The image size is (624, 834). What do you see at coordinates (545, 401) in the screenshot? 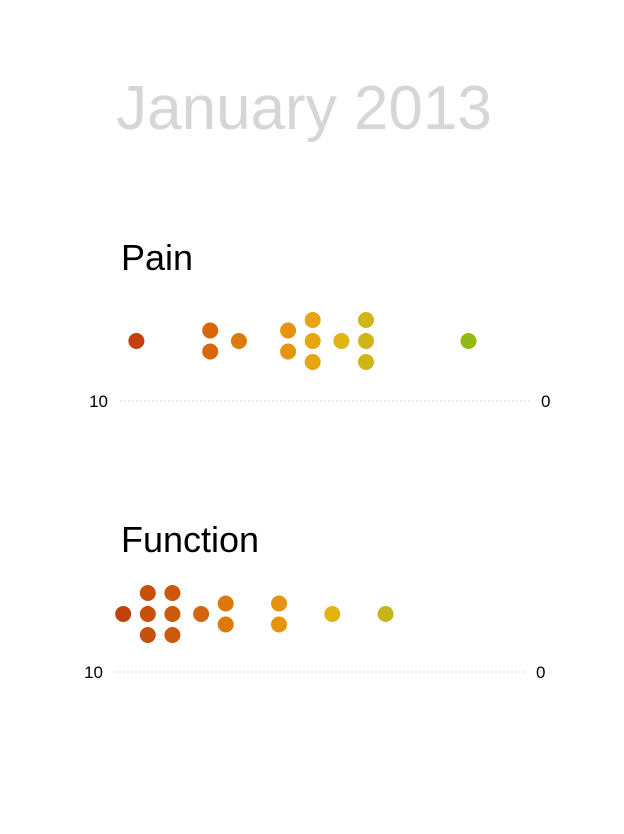
I see `pain-axis-max-label: 0` at bounding box center [545, 401].